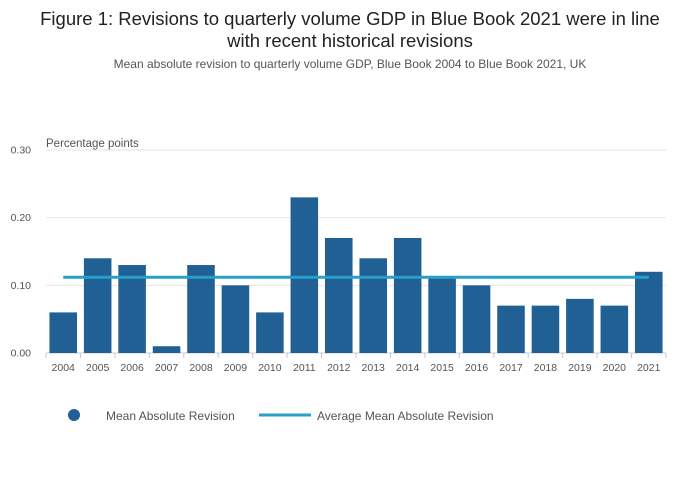 The width and height of the screenshot is (700, 502). I want to click on x-tick-label: 2007, so click(167, 368).